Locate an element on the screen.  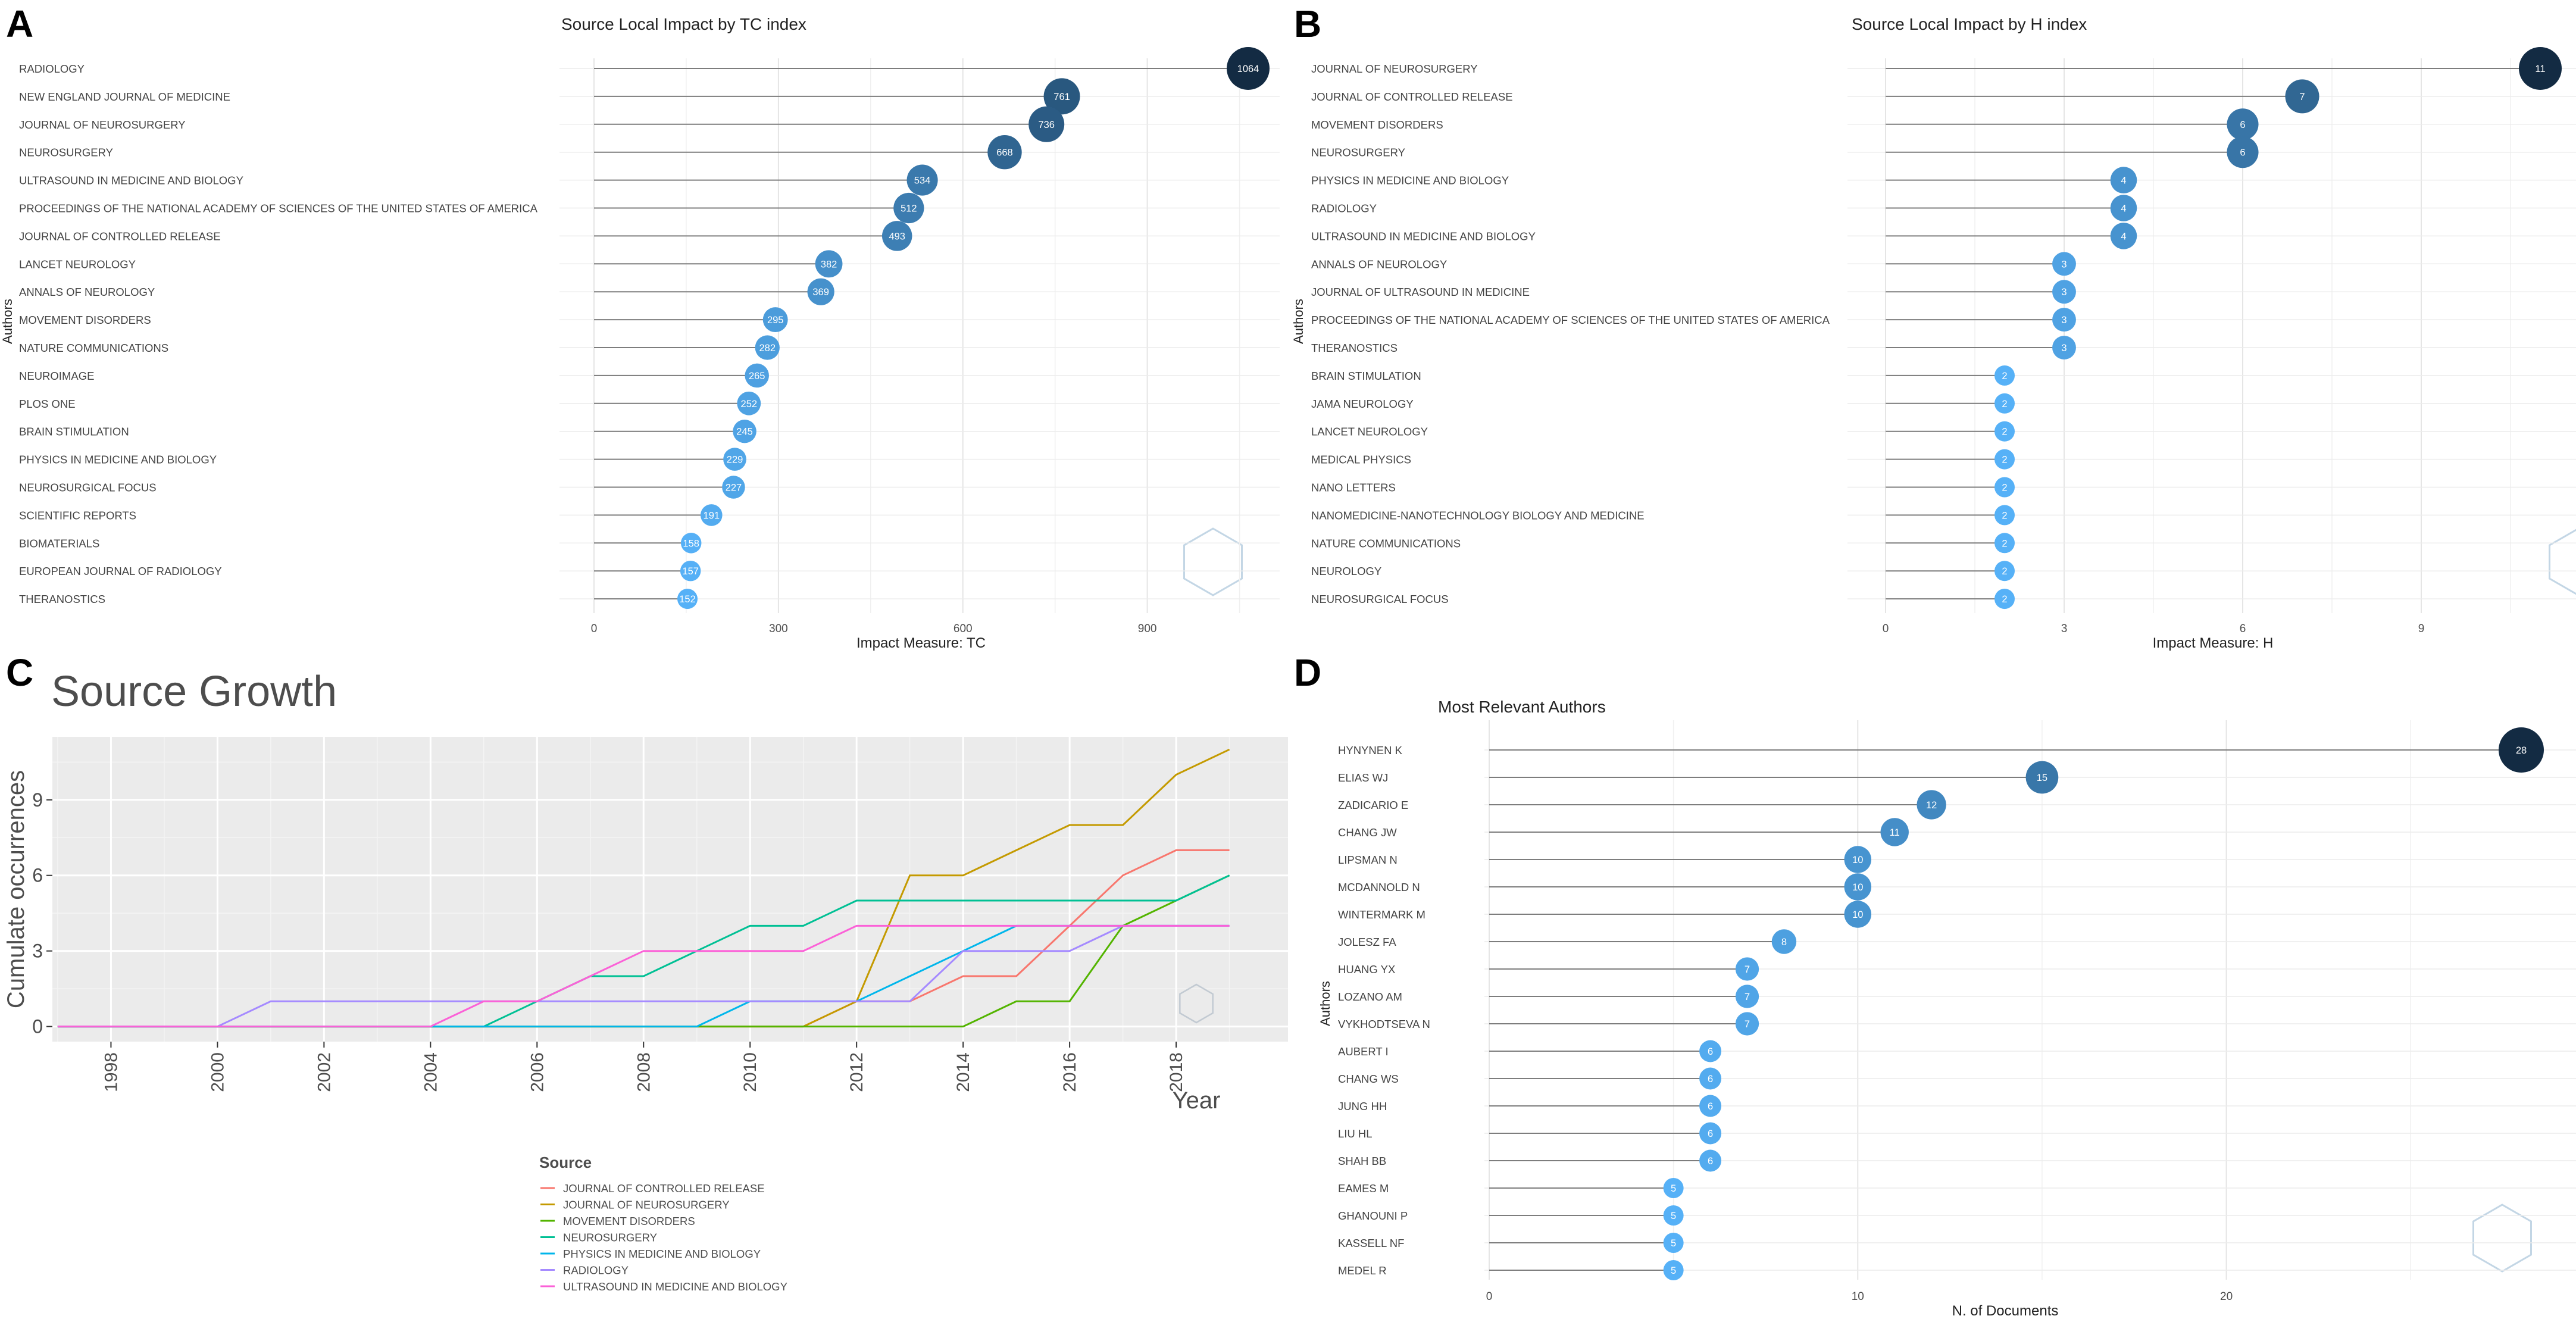
x-tick-label: 300 is located at coordinates (778, 629).